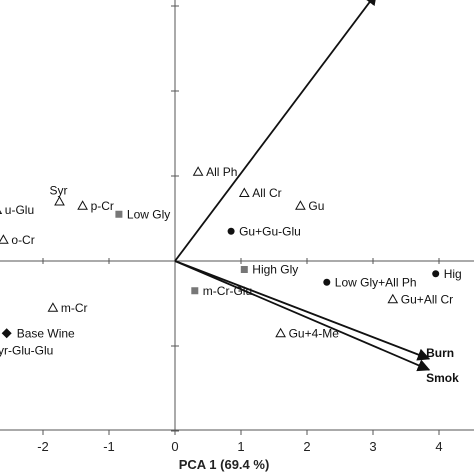 This screenshot has height=474, width=474. I want to click on data-point: p-Cr, so click(95, 206).